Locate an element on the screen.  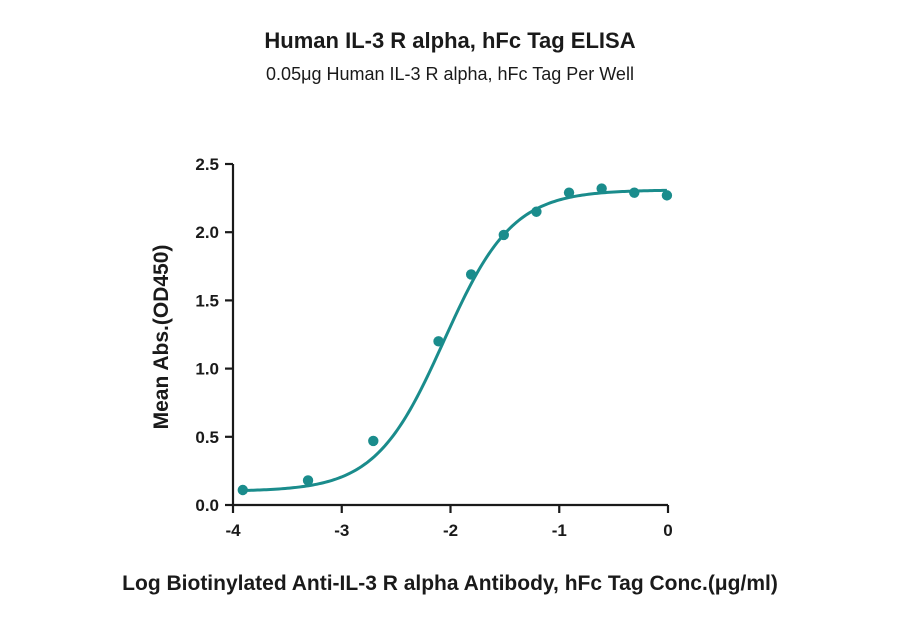
x-tick-label: -3 is located at coordinates (341, 530).